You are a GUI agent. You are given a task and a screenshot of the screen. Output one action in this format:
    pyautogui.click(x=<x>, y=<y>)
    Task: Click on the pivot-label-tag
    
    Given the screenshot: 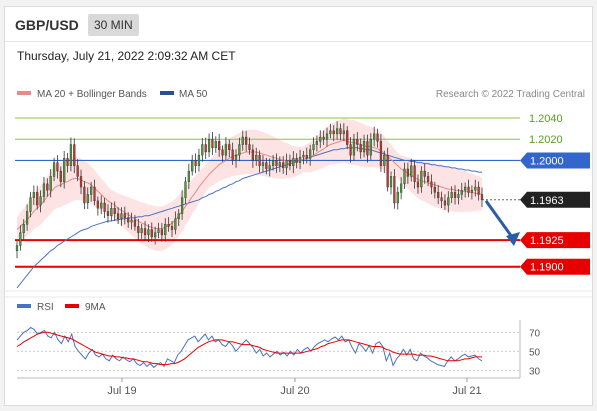 What is the action you would take?
    pyautogui.click(x=555, y=160)
    